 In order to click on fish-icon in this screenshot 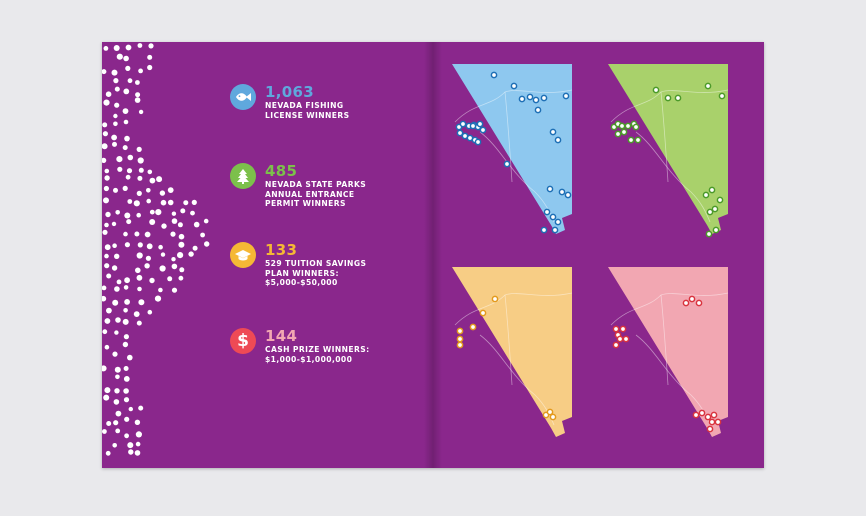, I will do `click(243, 97)`.